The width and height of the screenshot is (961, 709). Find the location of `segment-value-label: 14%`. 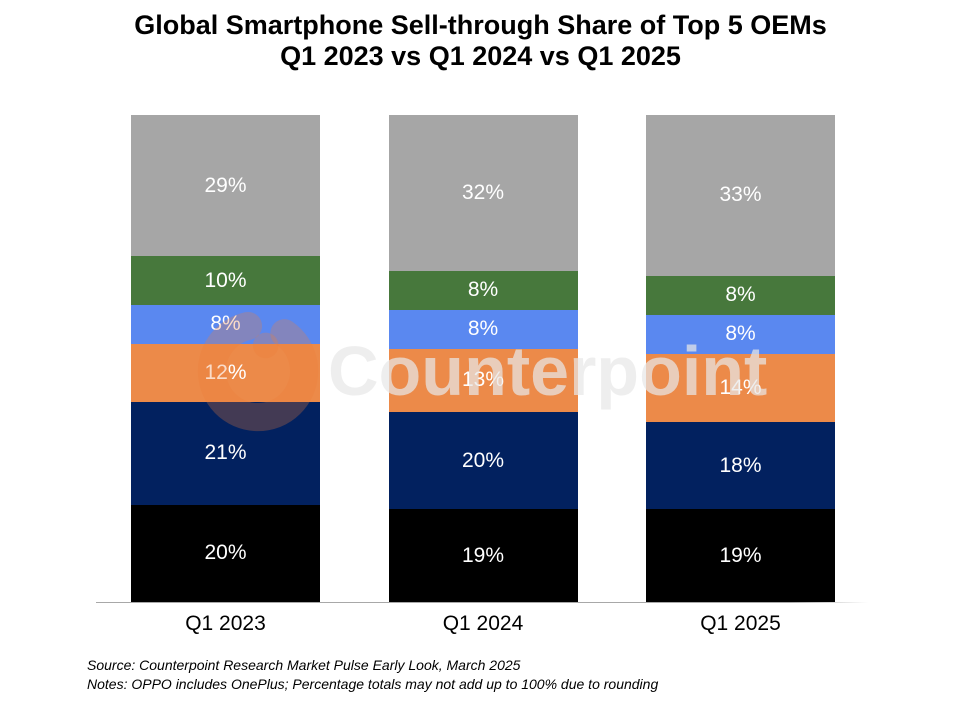

segment-value-label: 14% is located at coordinates (740, 387).